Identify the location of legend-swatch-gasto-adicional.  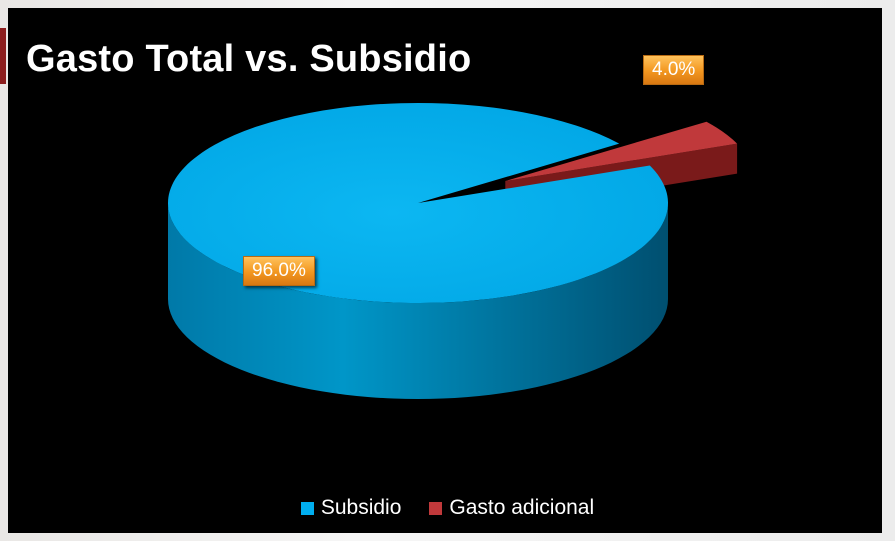
(436, 508).